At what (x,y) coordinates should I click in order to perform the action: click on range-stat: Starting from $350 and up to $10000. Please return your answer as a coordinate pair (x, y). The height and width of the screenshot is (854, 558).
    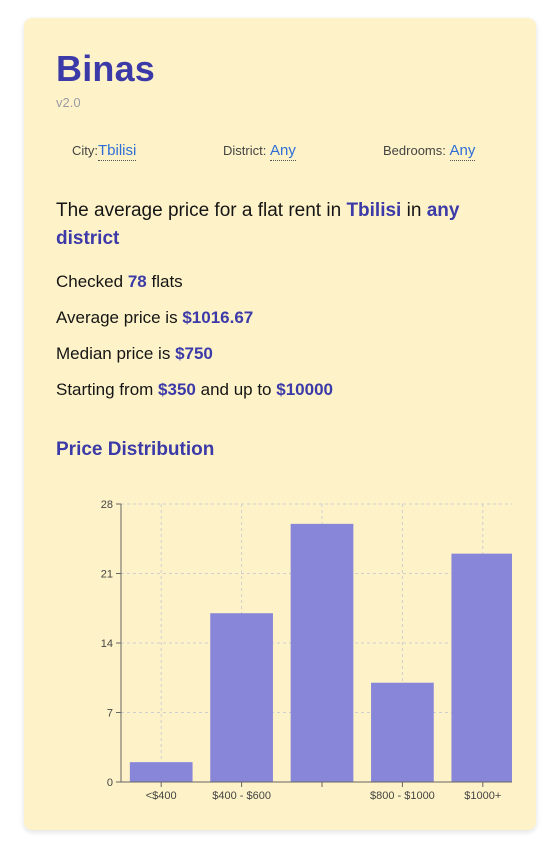
    Looking at the image, I should click on (194, 390).